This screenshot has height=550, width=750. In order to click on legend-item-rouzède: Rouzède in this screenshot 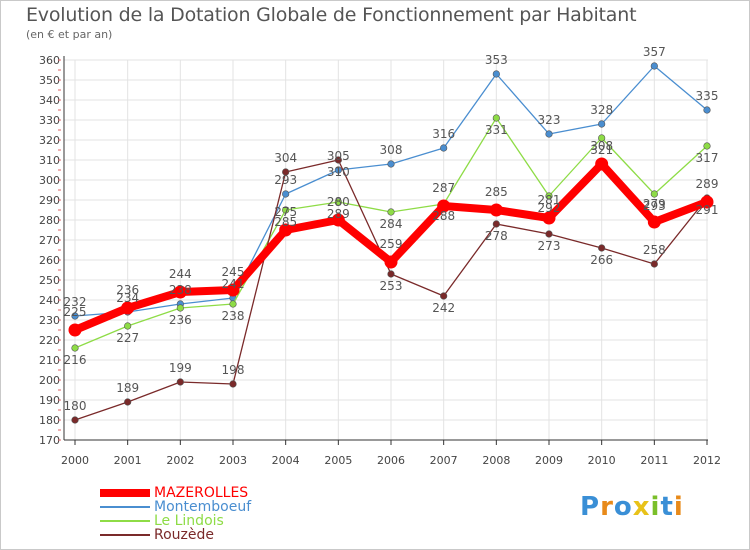, I will do `click(175, 535)`.